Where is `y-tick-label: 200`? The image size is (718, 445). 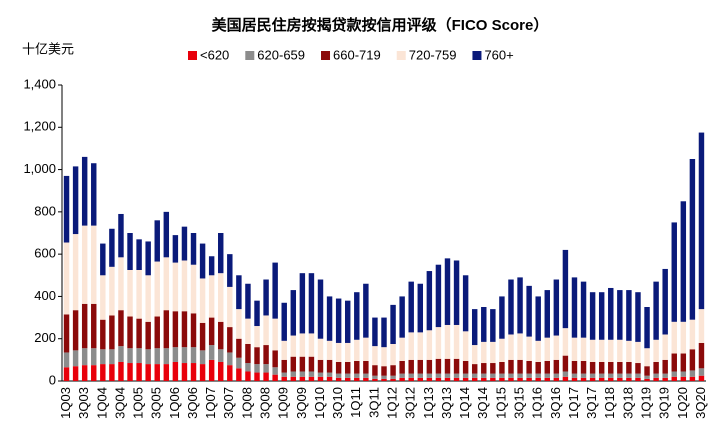 y-tick-label: 200 is located at coordinates (45, 337).